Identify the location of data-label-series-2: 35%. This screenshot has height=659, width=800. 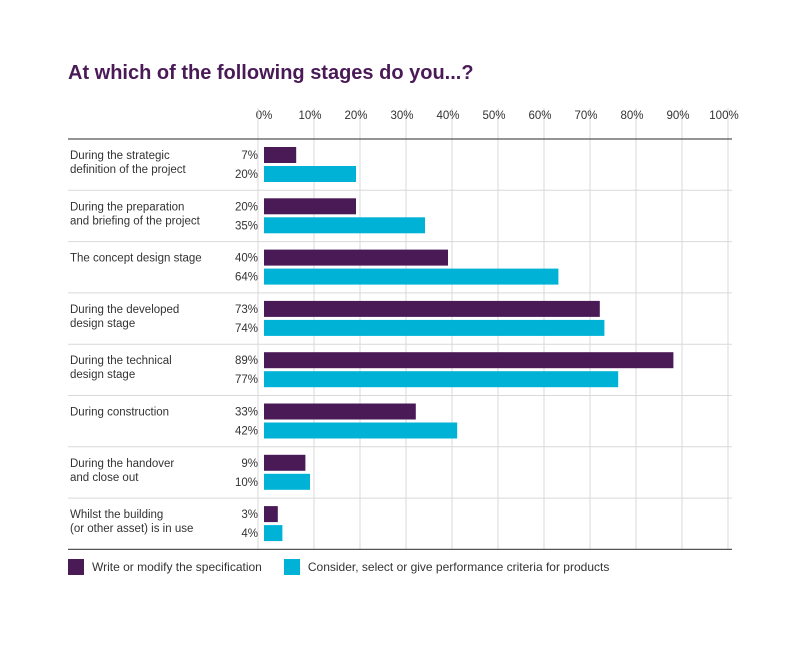
(246, 226).